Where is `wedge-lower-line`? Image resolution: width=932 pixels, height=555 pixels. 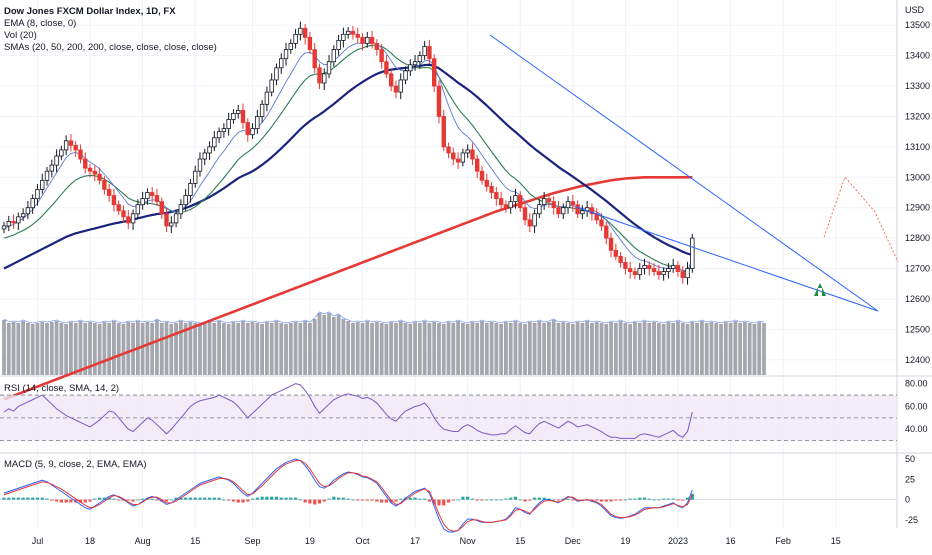
wedge-lower-line is located at coordinates (727, 259).